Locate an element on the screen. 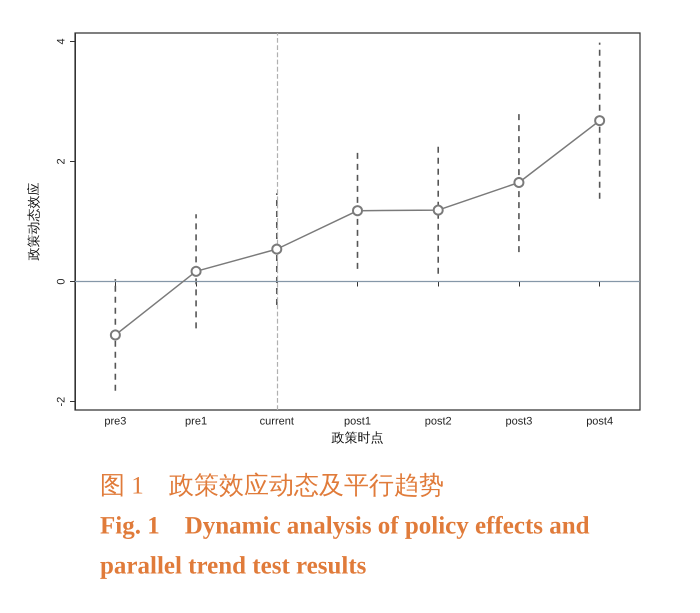  y-tick-label: 2 is located at coordinates (62, 161).